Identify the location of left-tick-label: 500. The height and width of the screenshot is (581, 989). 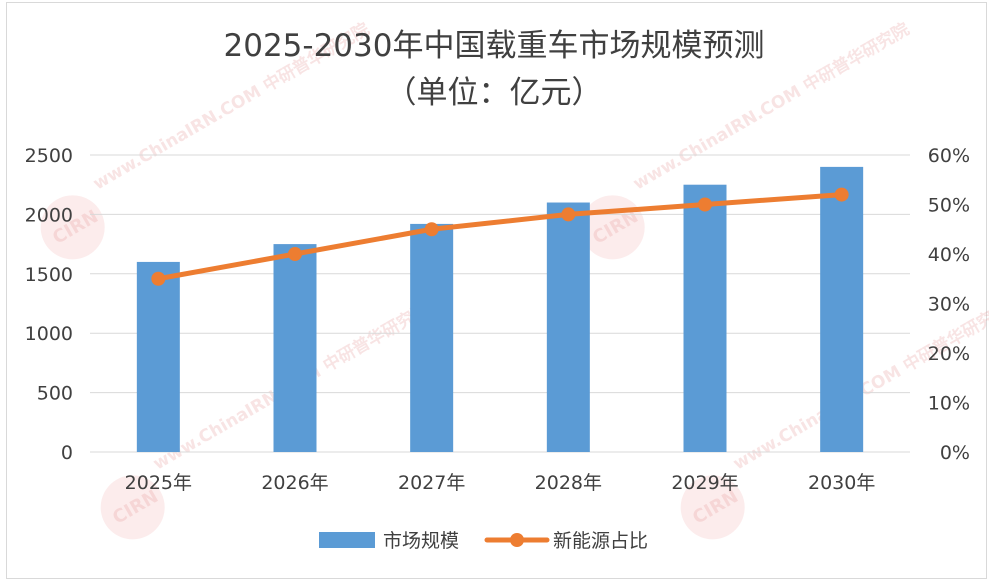
(55, 394).